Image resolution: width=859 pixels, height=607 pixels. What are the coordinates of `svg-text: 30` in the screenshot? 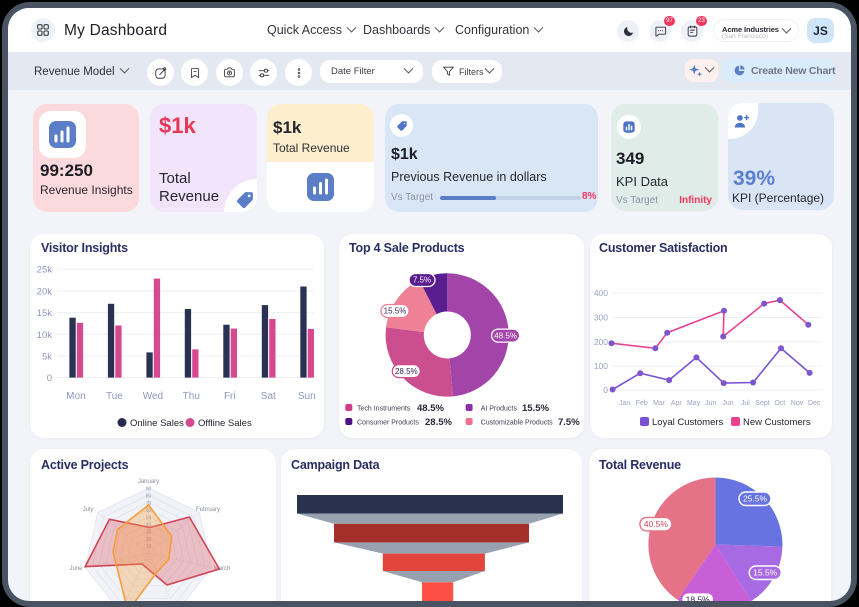 It's located at (149, 533).